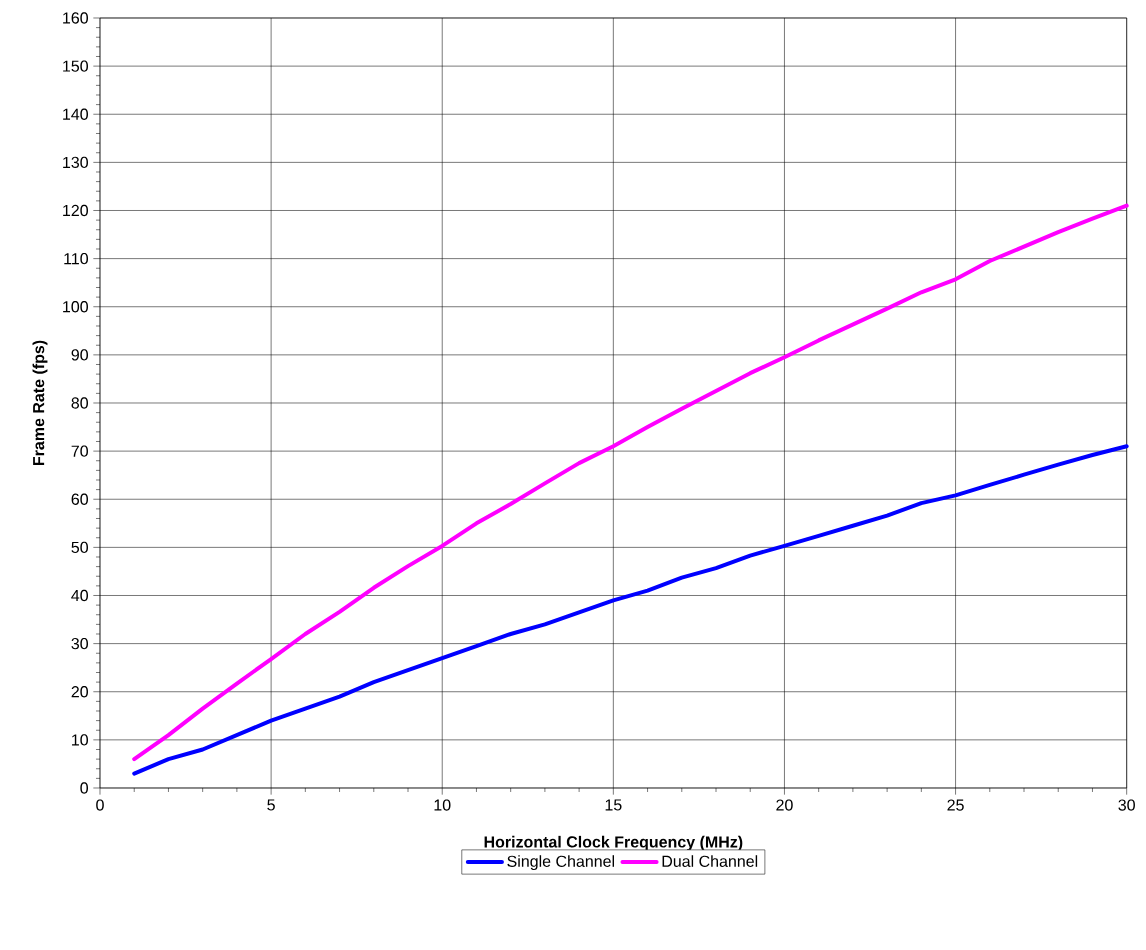 The width and height of the screenshot is (1146, 950). What do you see at coordinates (79, 451) in the screenshot?
I see `y-tick-label: 70` at bounding box center [79, 451].